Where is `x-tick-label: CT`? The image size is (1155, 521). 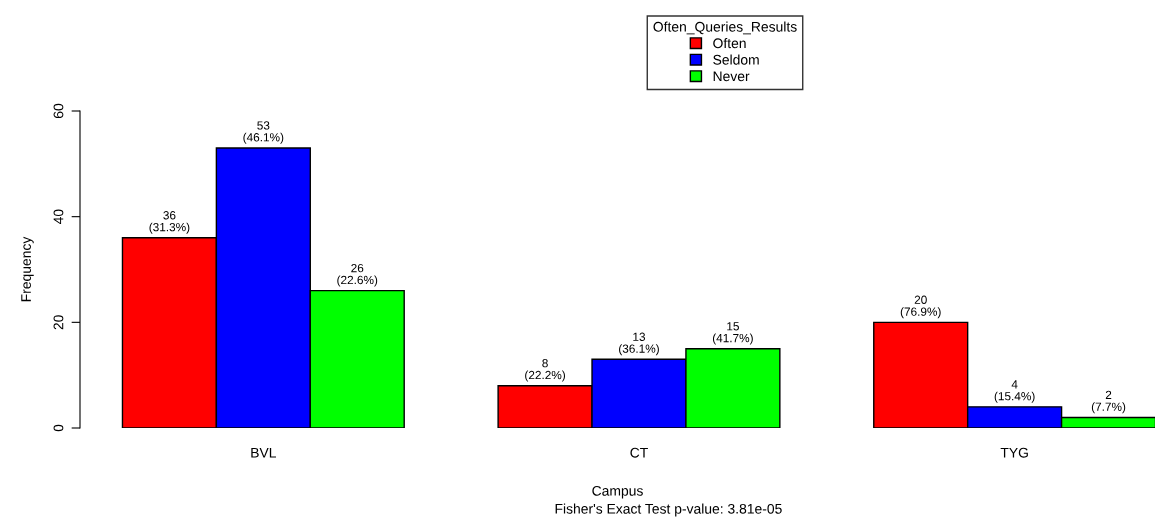 x-tick-label: CT is located at coordinates (639, 452).